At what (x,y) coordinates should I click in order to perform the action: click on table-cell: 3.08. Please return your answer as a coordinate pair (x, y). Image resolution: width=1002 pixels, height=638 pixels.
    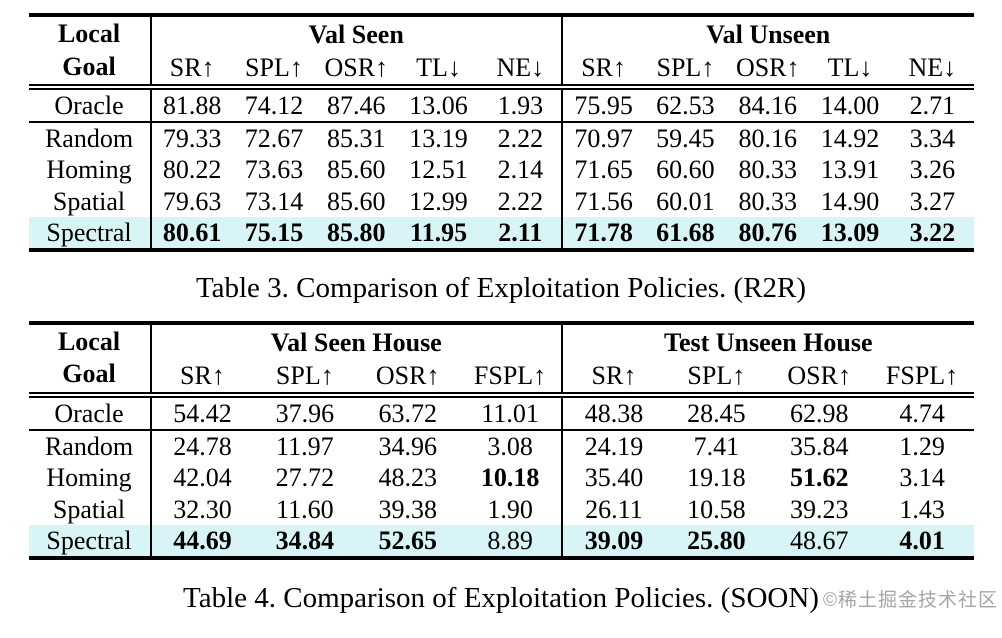
    Looking at the image, I should click on (510, 447).